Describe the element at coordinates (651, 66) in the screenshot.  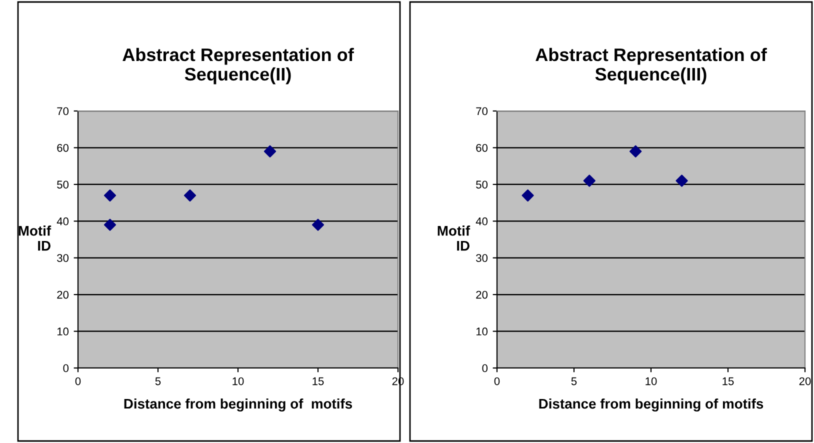
I see `chart-title: Abstract Representation of Sequence(III)` at that location.